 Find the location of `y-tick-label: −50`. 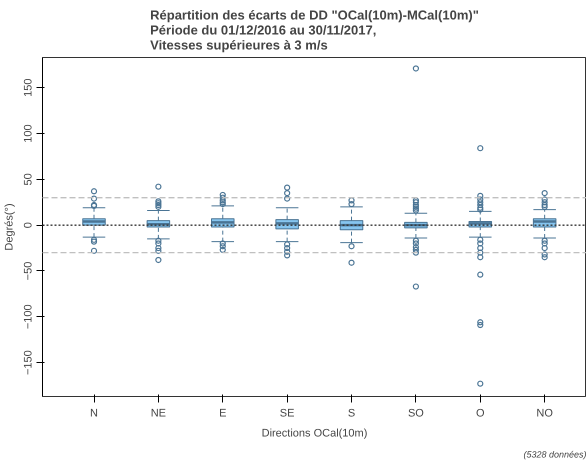

y-tick-label: −50 is located at coordinates (28, 271).